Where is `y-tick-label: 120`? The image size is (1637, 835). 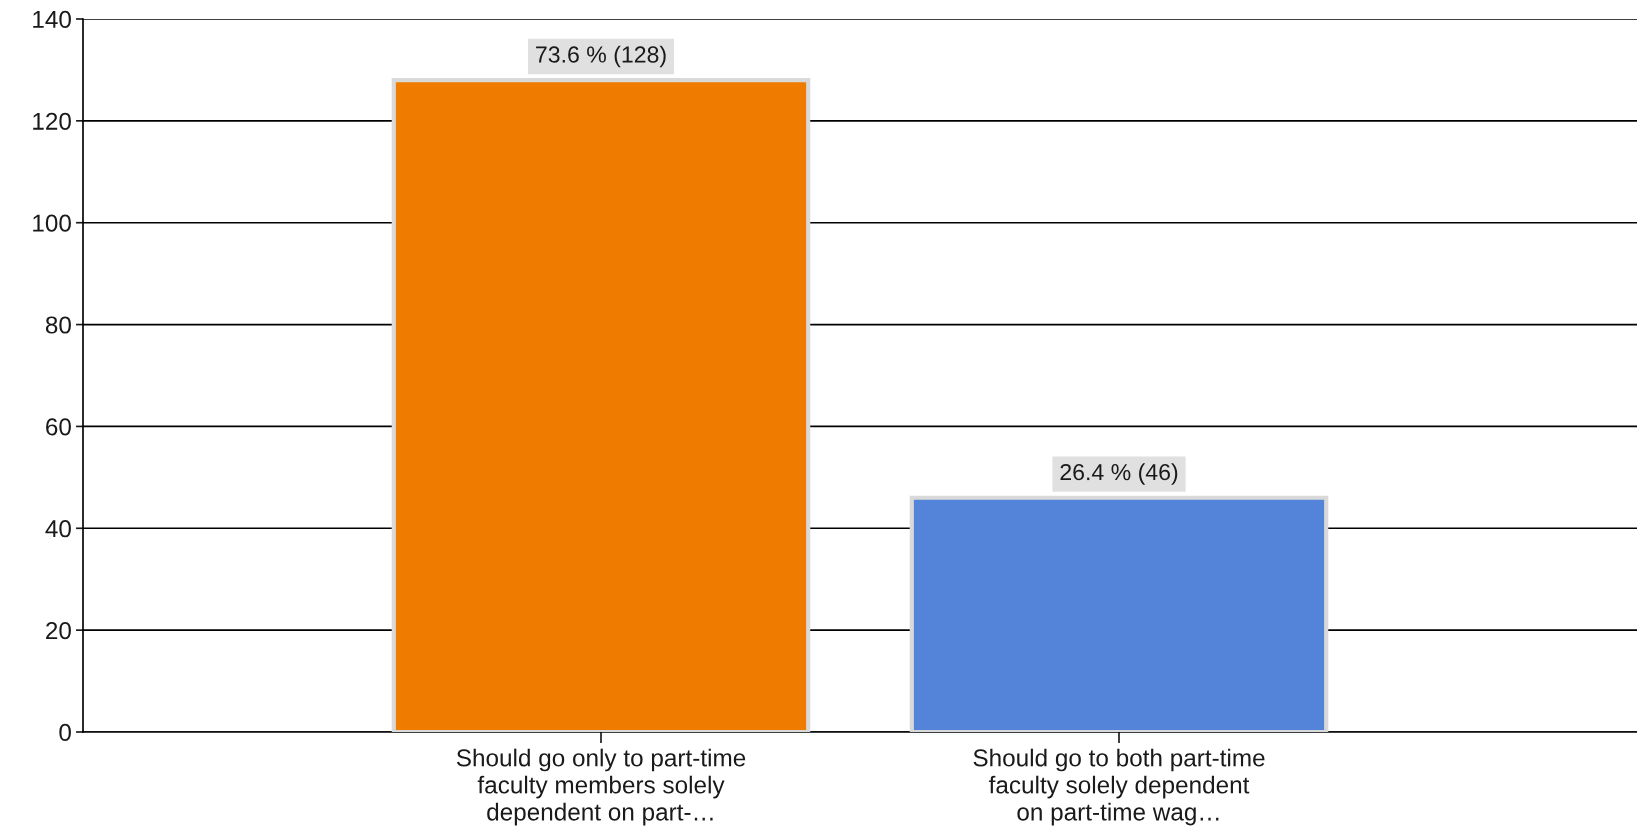
y-tick-label: 120 is located at coordinates (52, 121).